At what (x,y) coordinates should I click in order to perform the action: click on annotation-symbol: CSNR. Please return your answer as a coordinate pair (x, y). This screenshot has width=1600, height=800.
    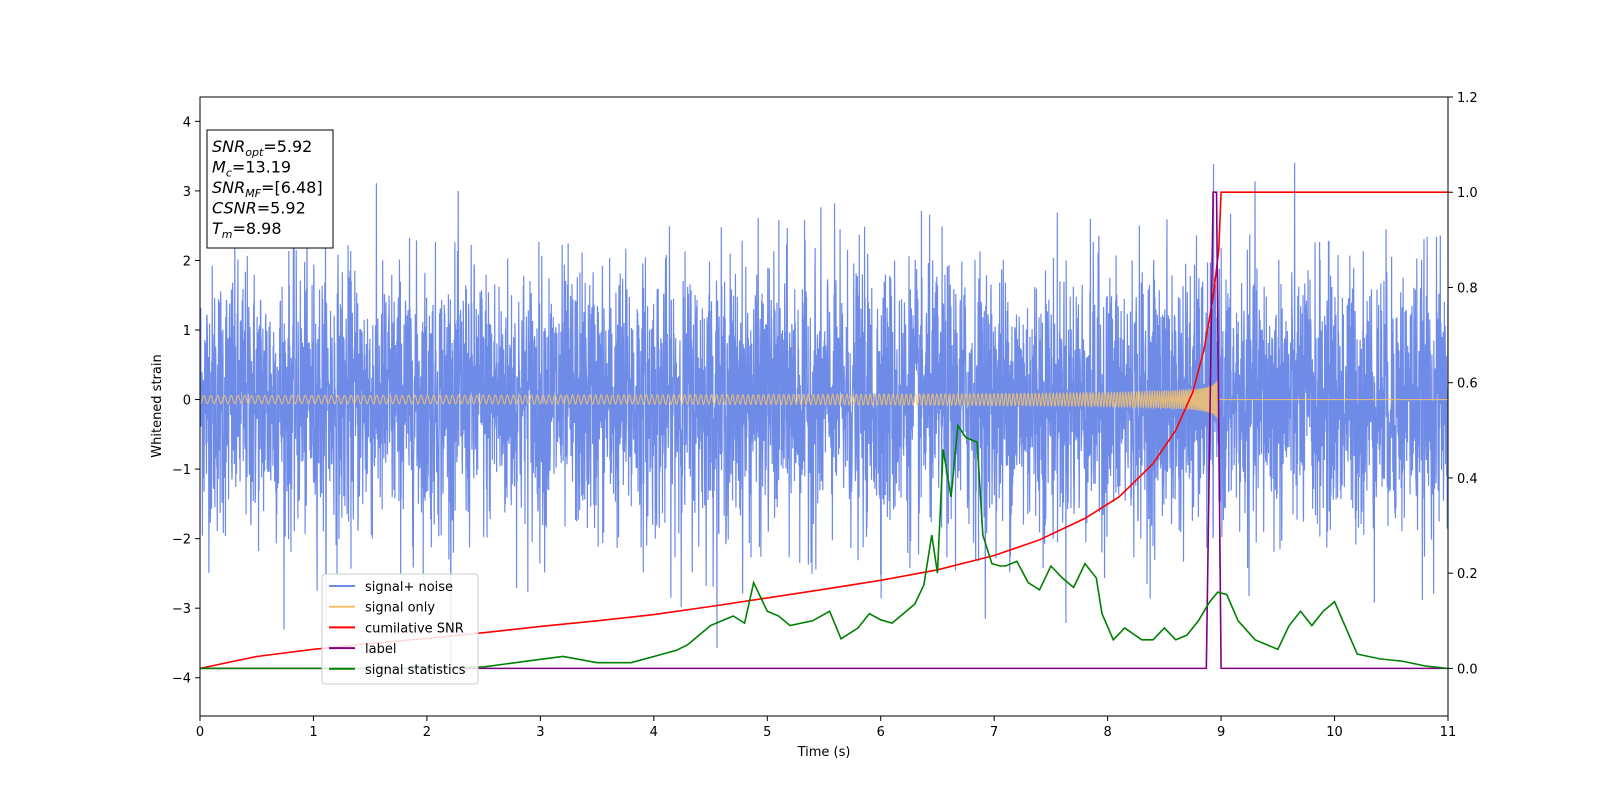
    Looking at the image, I should click on (234, 208).